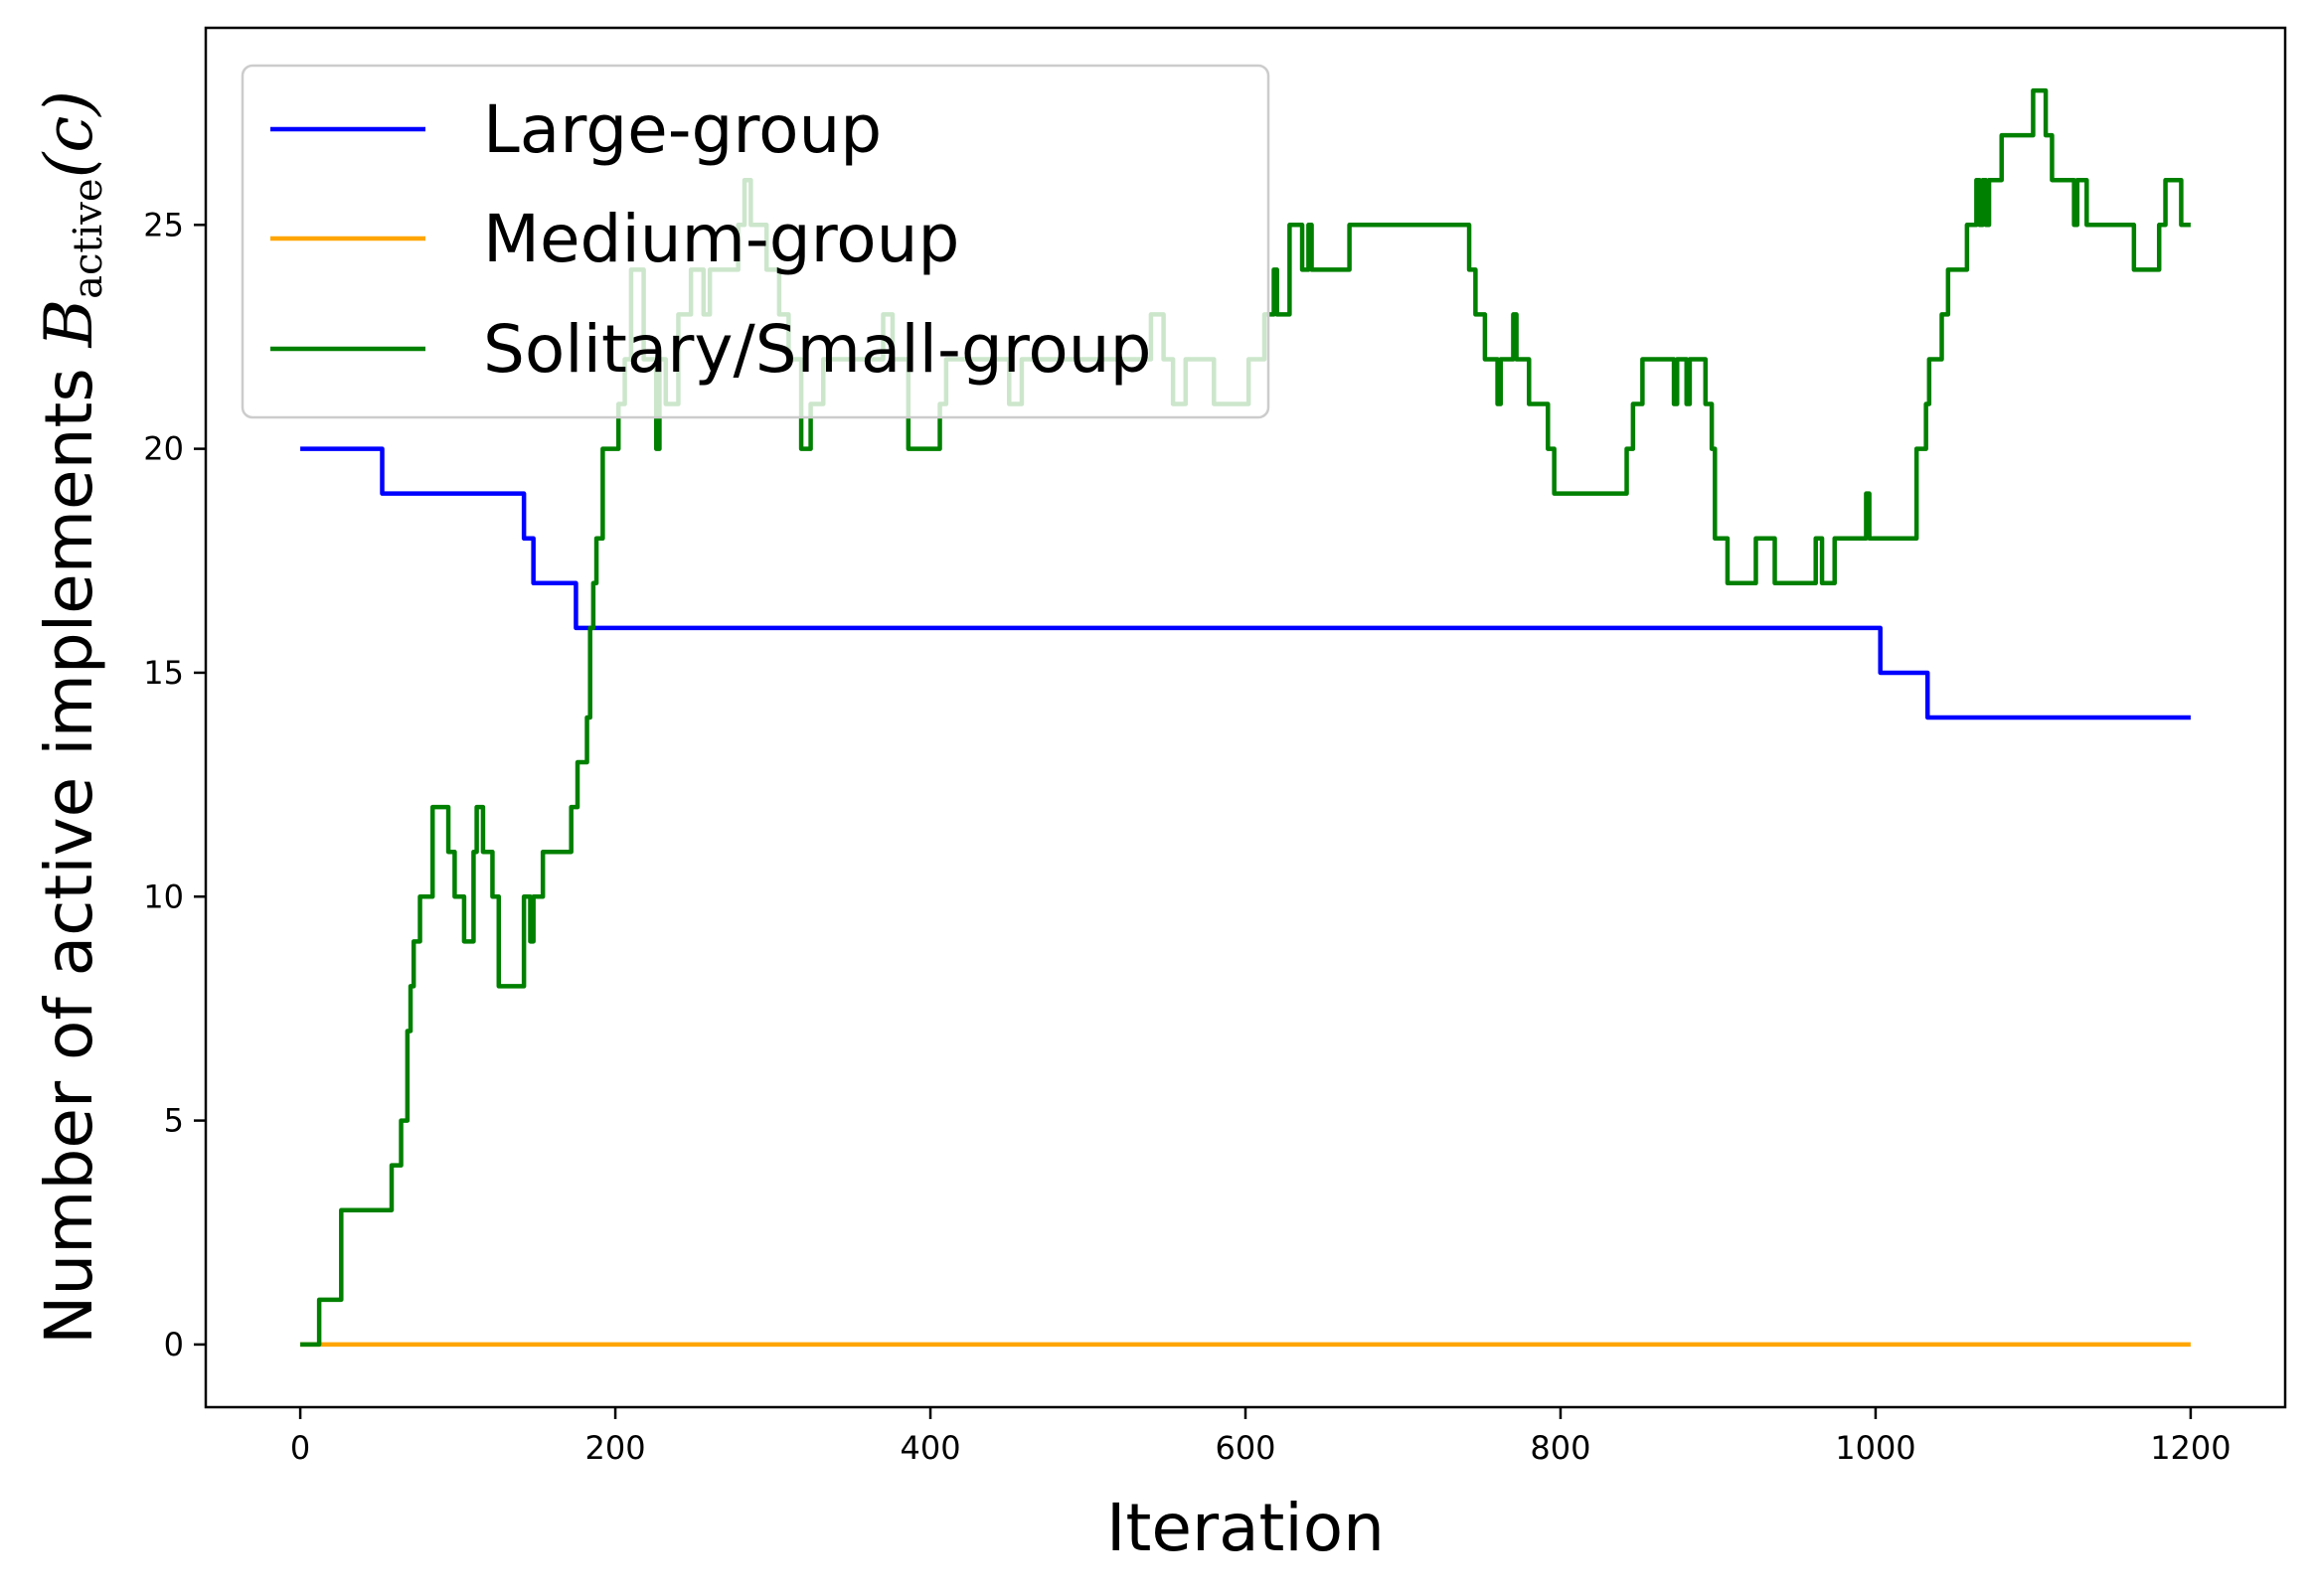  I want to click on x-tick-label: 600, so click(1245, 1448).